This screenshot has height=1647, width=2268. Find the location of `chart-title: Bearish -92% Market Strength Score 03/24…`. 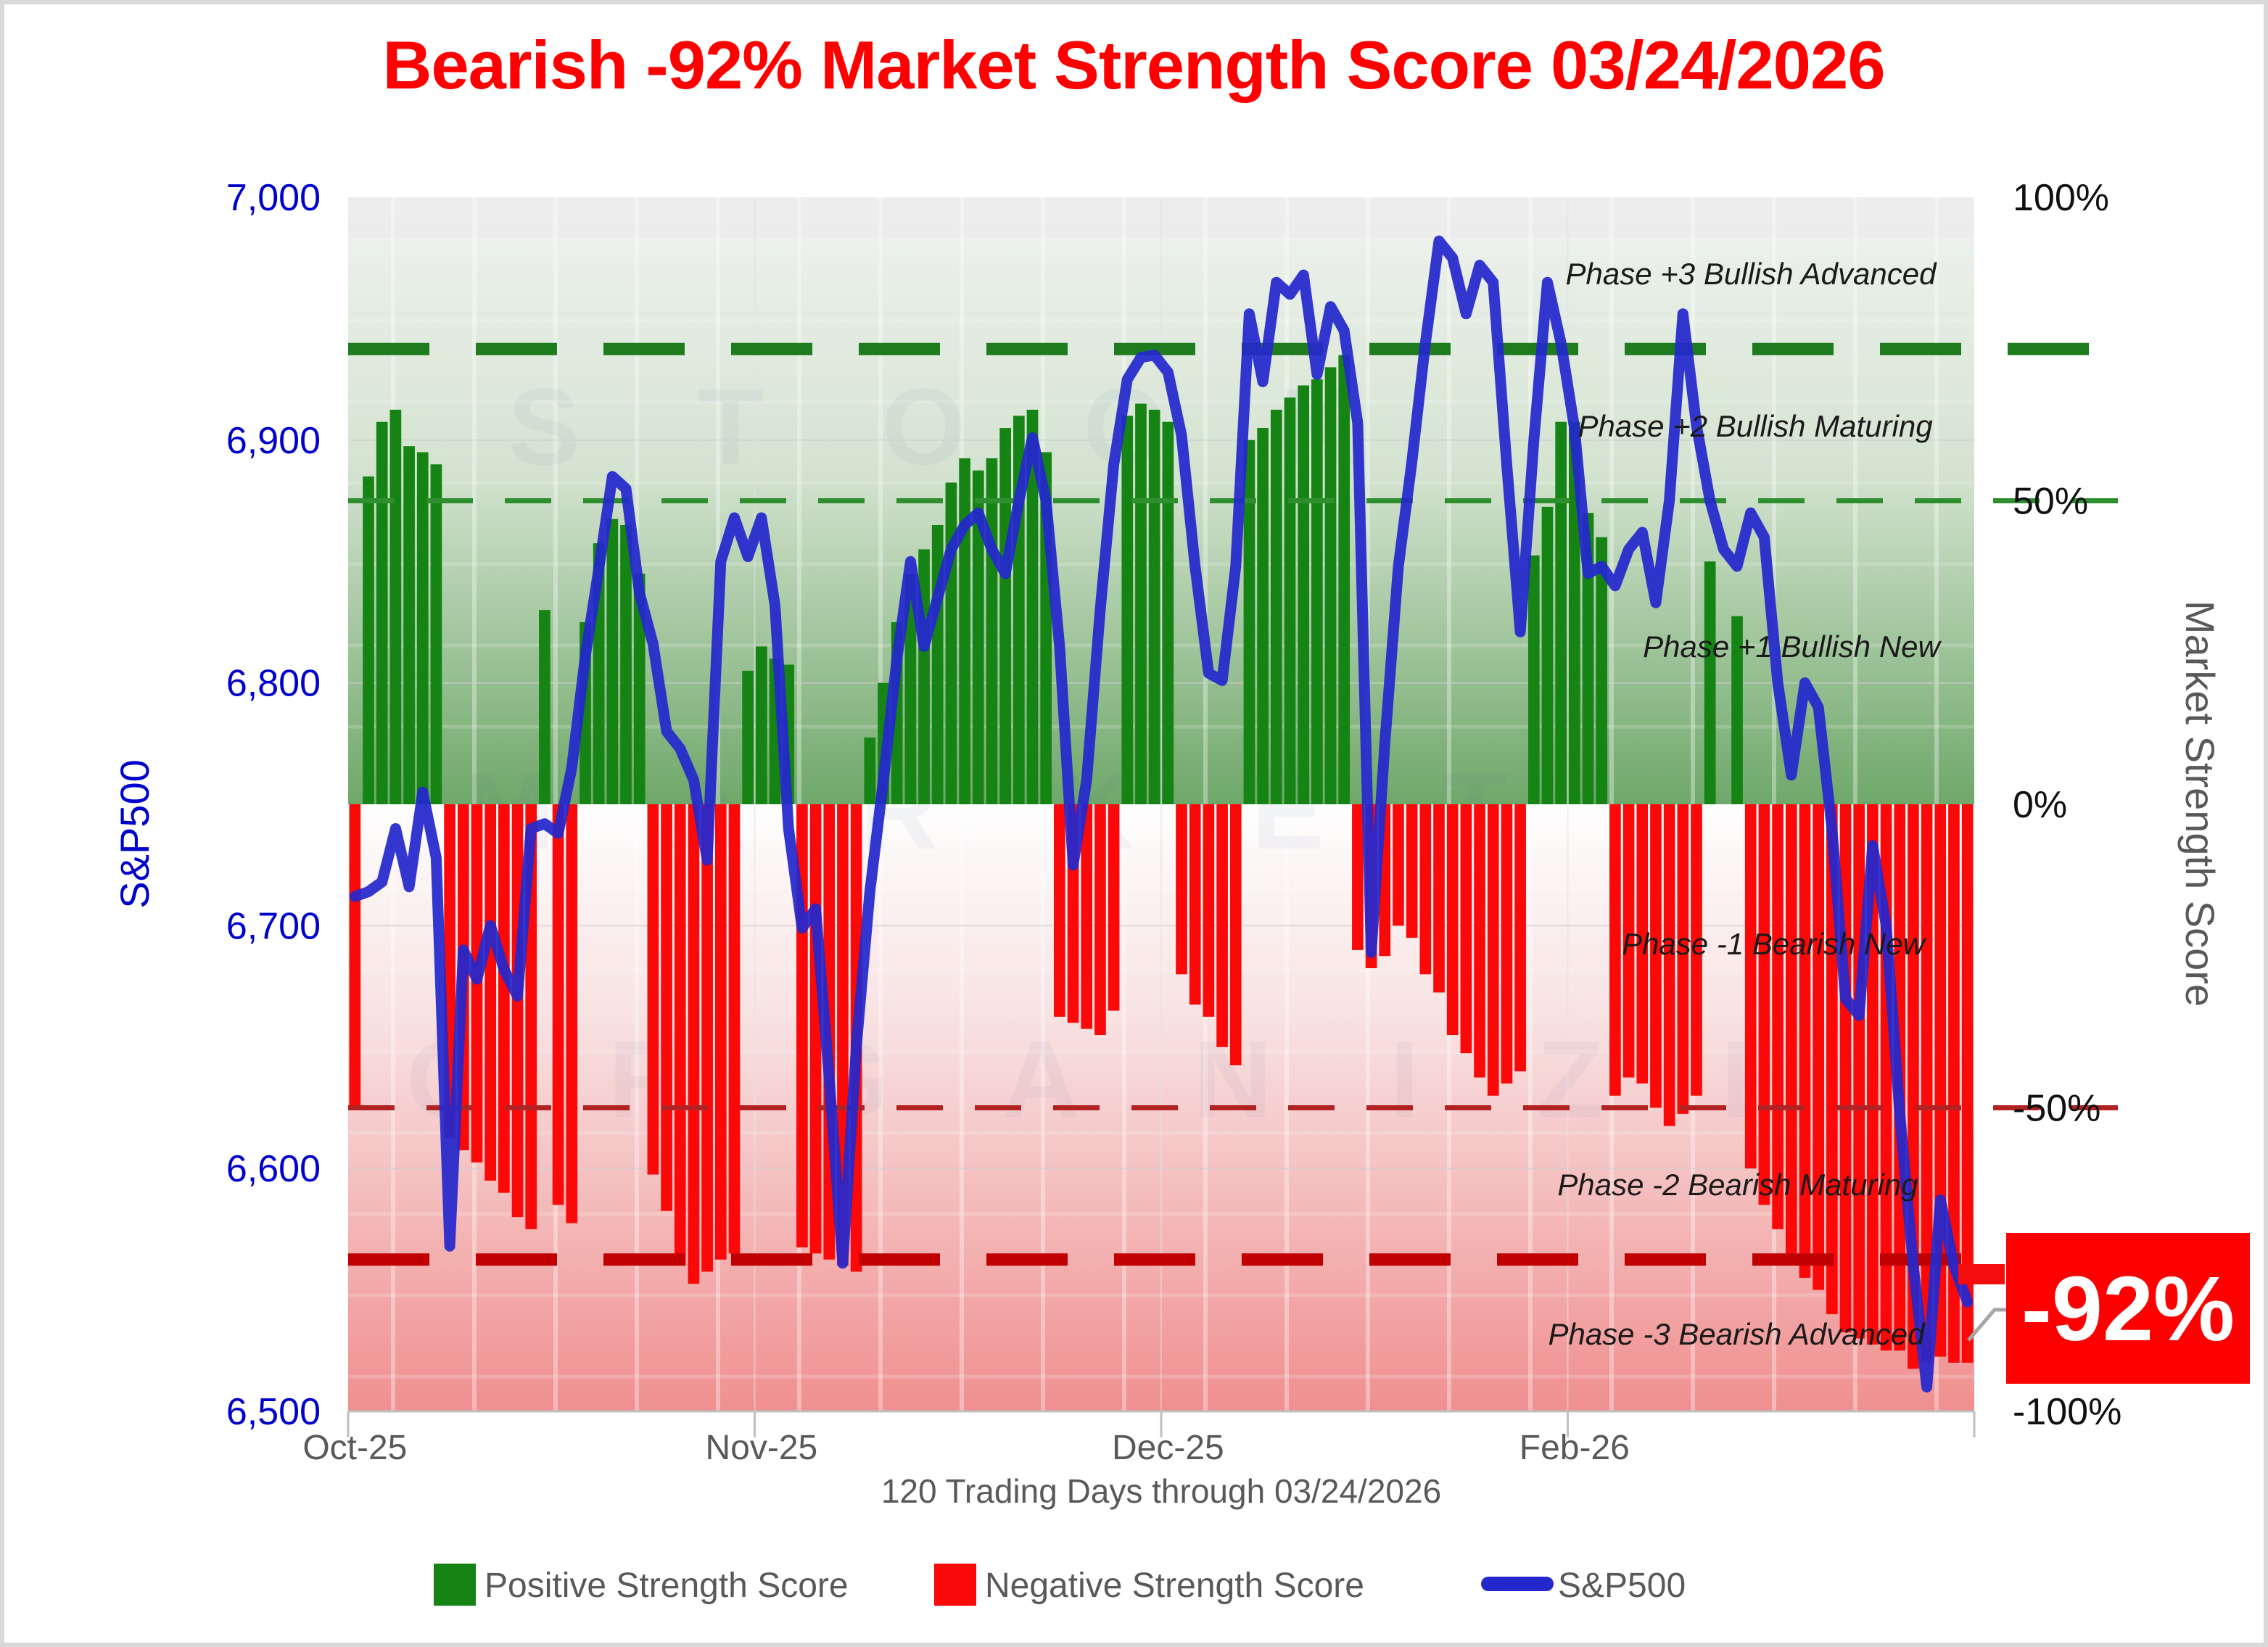

chart-title: Bearish -92% Market Strength Score 03/24… is located at coordinates (1133, 65).